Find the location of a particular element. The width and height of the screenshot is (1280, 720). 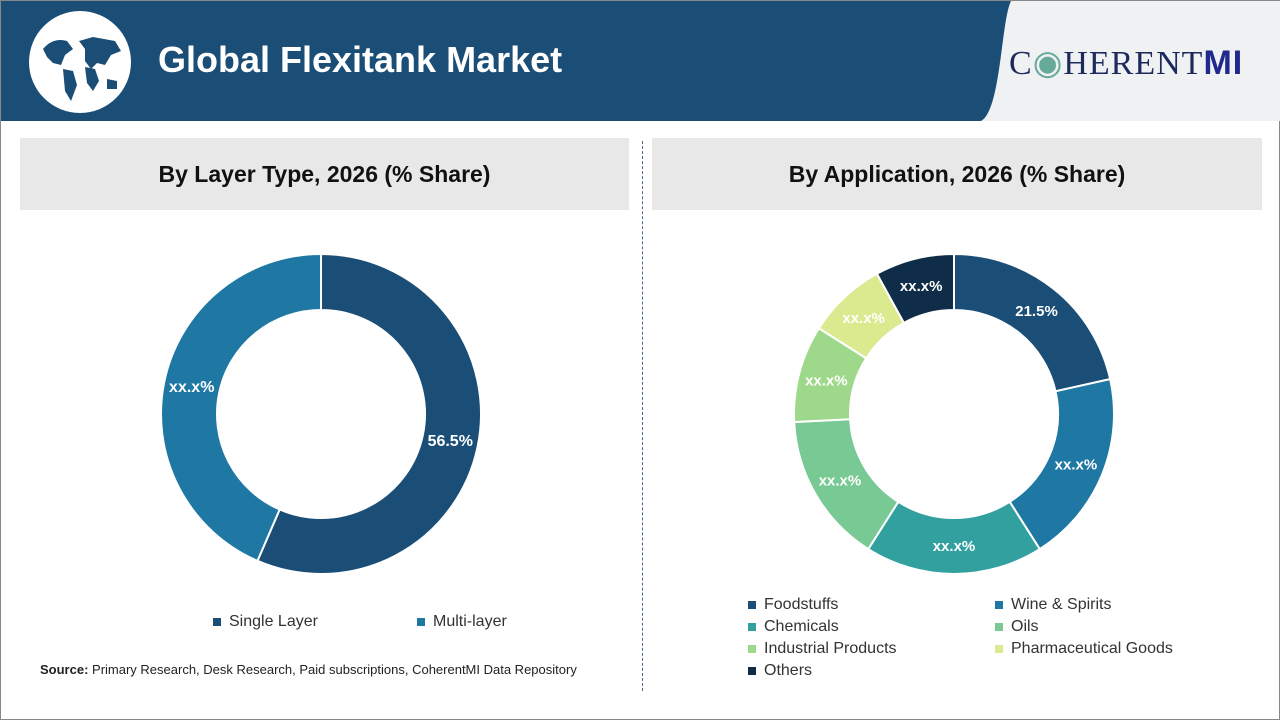

legend-label: Pharmaceutical Goods is located at coordinates (1092, 648).